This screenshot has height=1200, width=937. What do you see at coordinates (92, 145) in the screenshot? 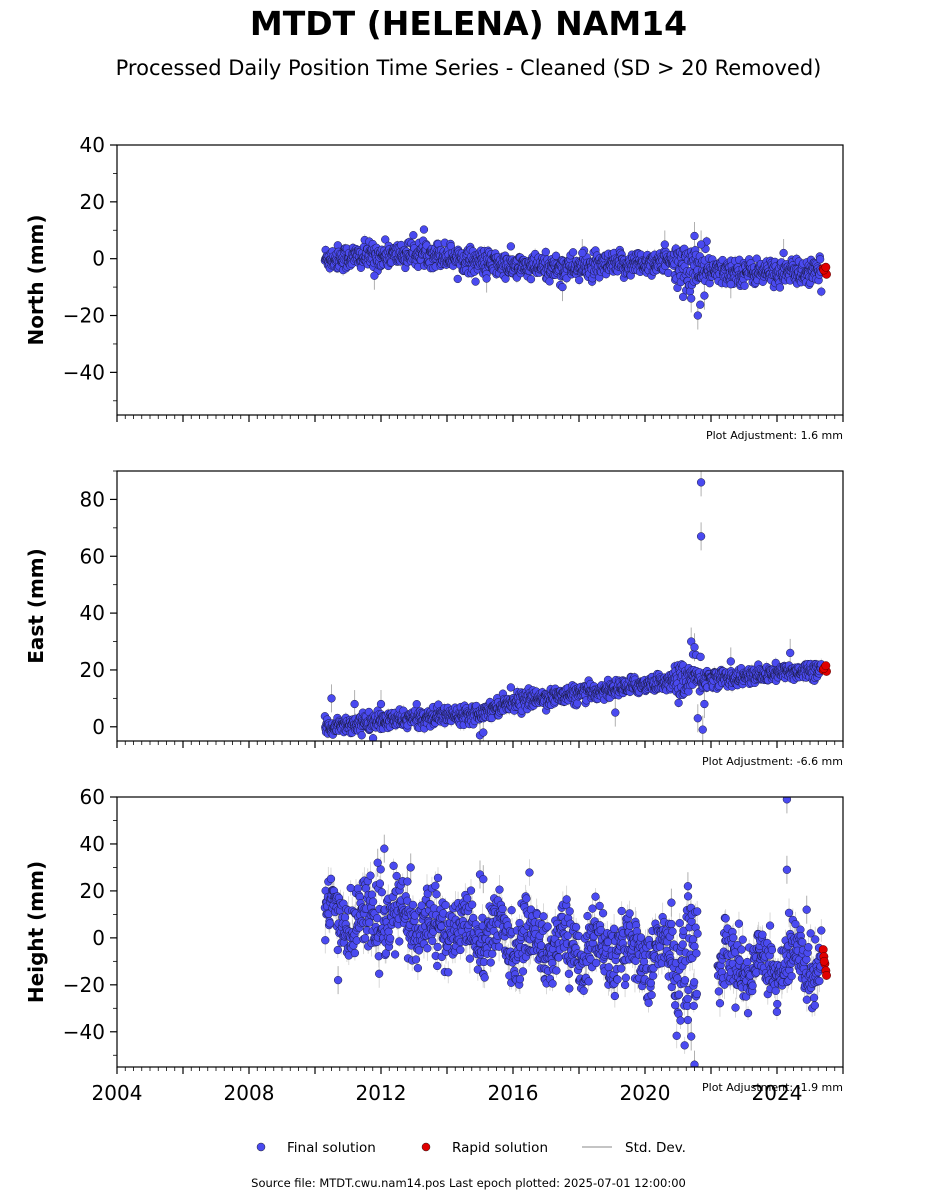
I see `y-tick-label: 40` at bounding box center [92, 145].